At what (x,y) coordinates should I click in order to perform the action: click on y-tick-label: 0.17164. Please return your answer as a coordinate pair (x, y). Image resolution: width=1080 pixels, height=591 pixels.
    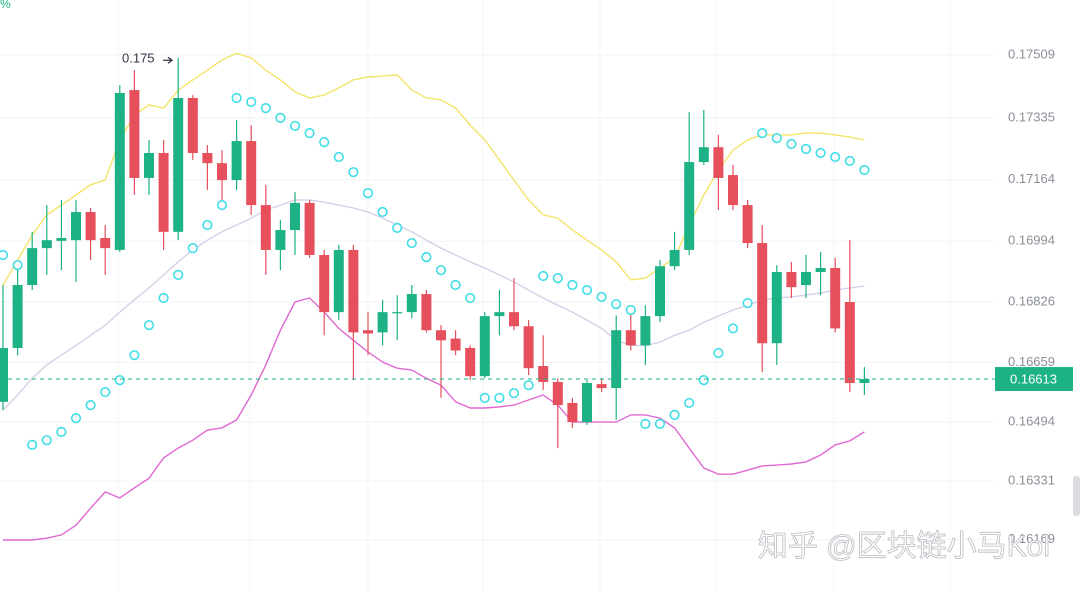
    Looking at the image, I should click on (1031, 178).